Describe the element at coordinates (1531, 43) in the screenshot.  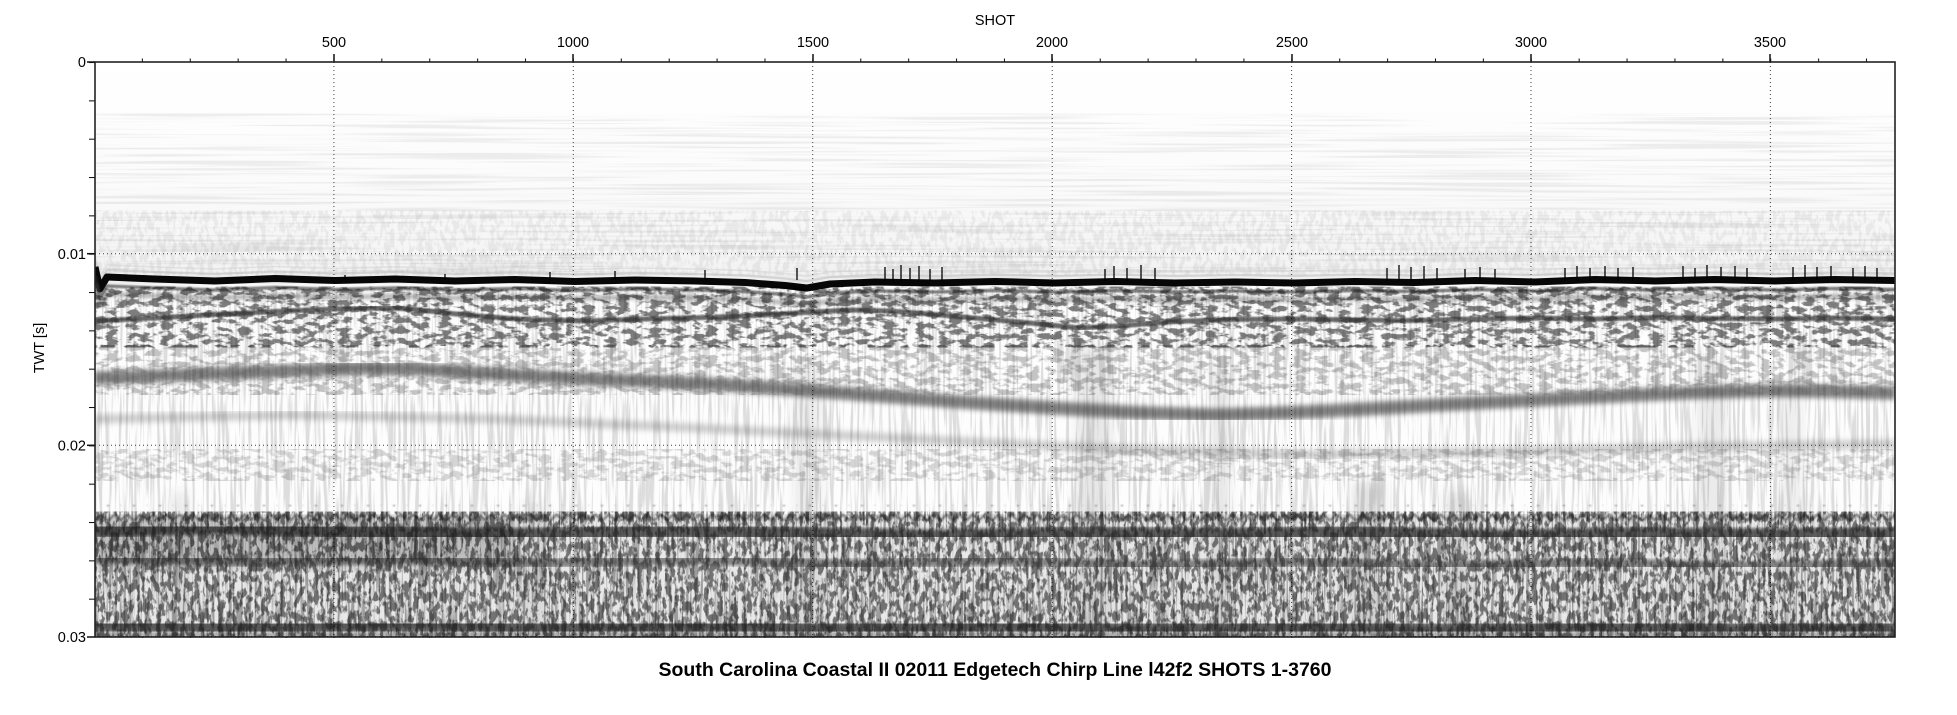
I see `x-tick-label: 3000` at that location.